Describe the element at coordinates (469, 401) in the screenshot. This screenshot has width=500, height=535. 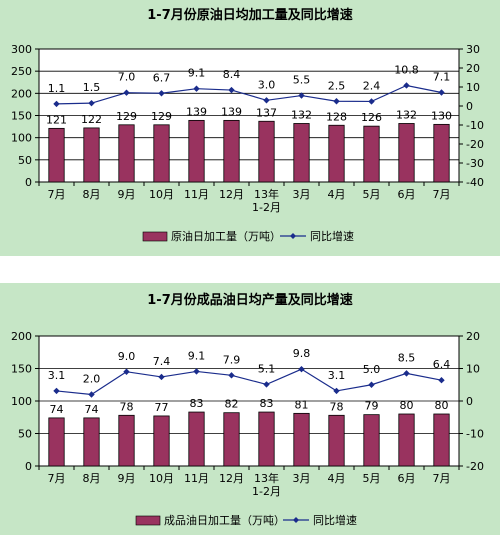
I see `y-right-tick-label: 0` at that location.